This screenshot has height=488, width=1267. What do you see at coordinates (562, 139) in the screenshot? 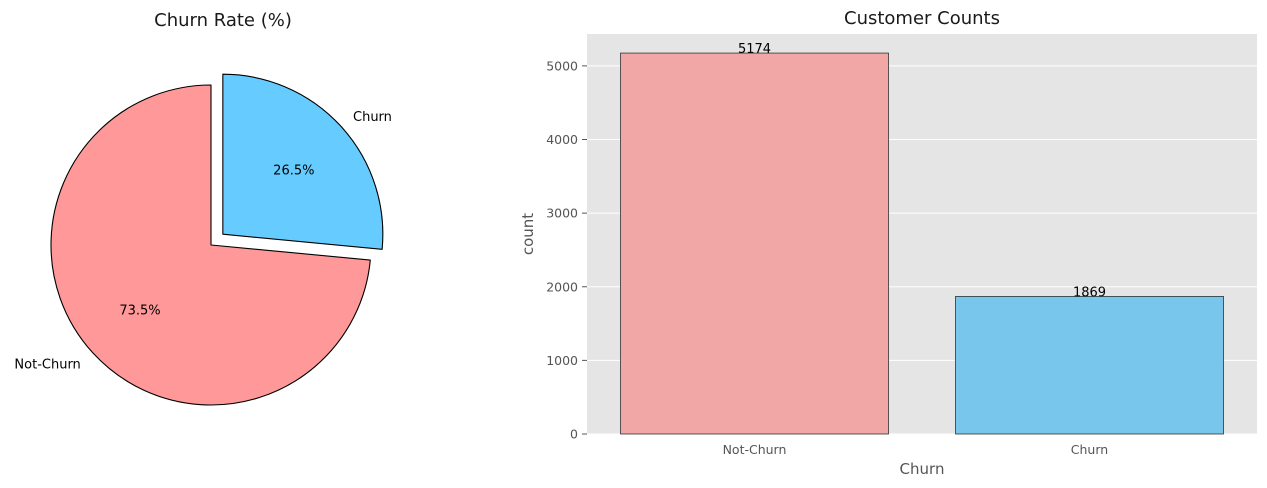
I see `y-tick-label: 4000` at bounding box center [562, 139].